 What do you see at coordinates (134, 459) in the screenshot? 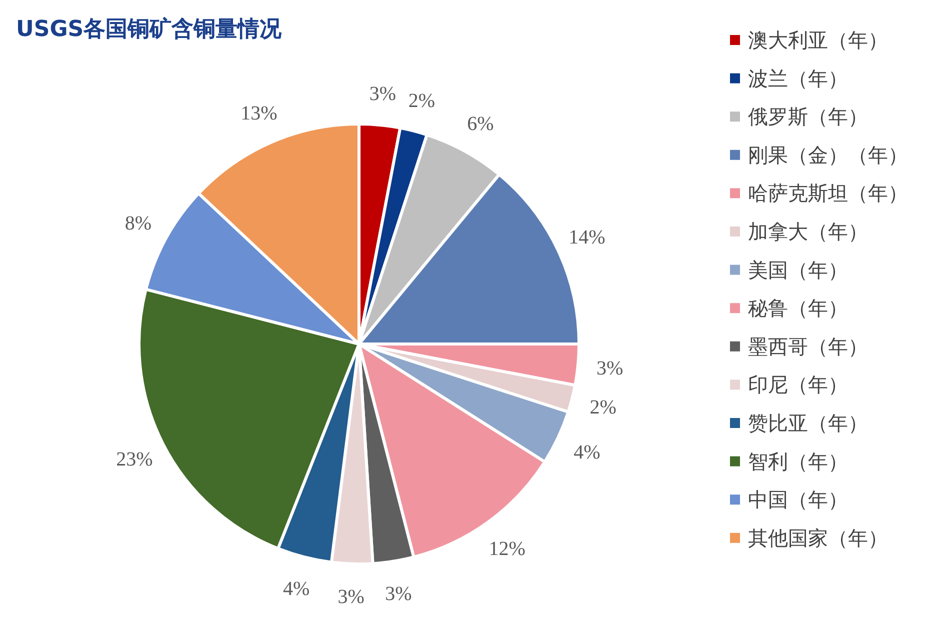
I see `data-label: 23%` at bounding box center [134, 459].